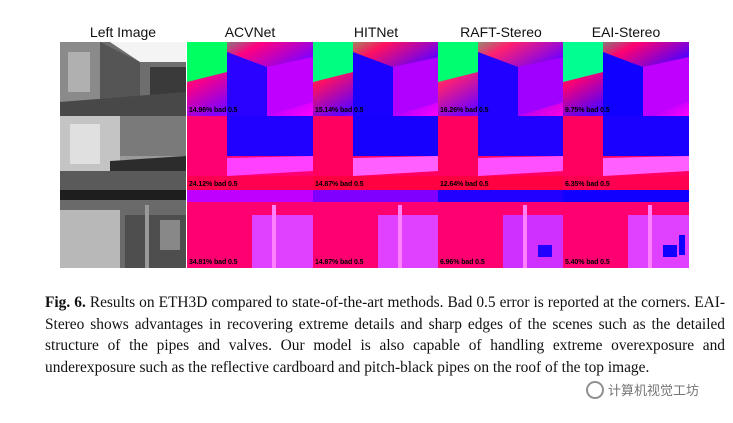 The width and height of the screenshot is (733, 423). I want to click on bad-error-label: 24.12% bad 0.5, so click(213, 184).